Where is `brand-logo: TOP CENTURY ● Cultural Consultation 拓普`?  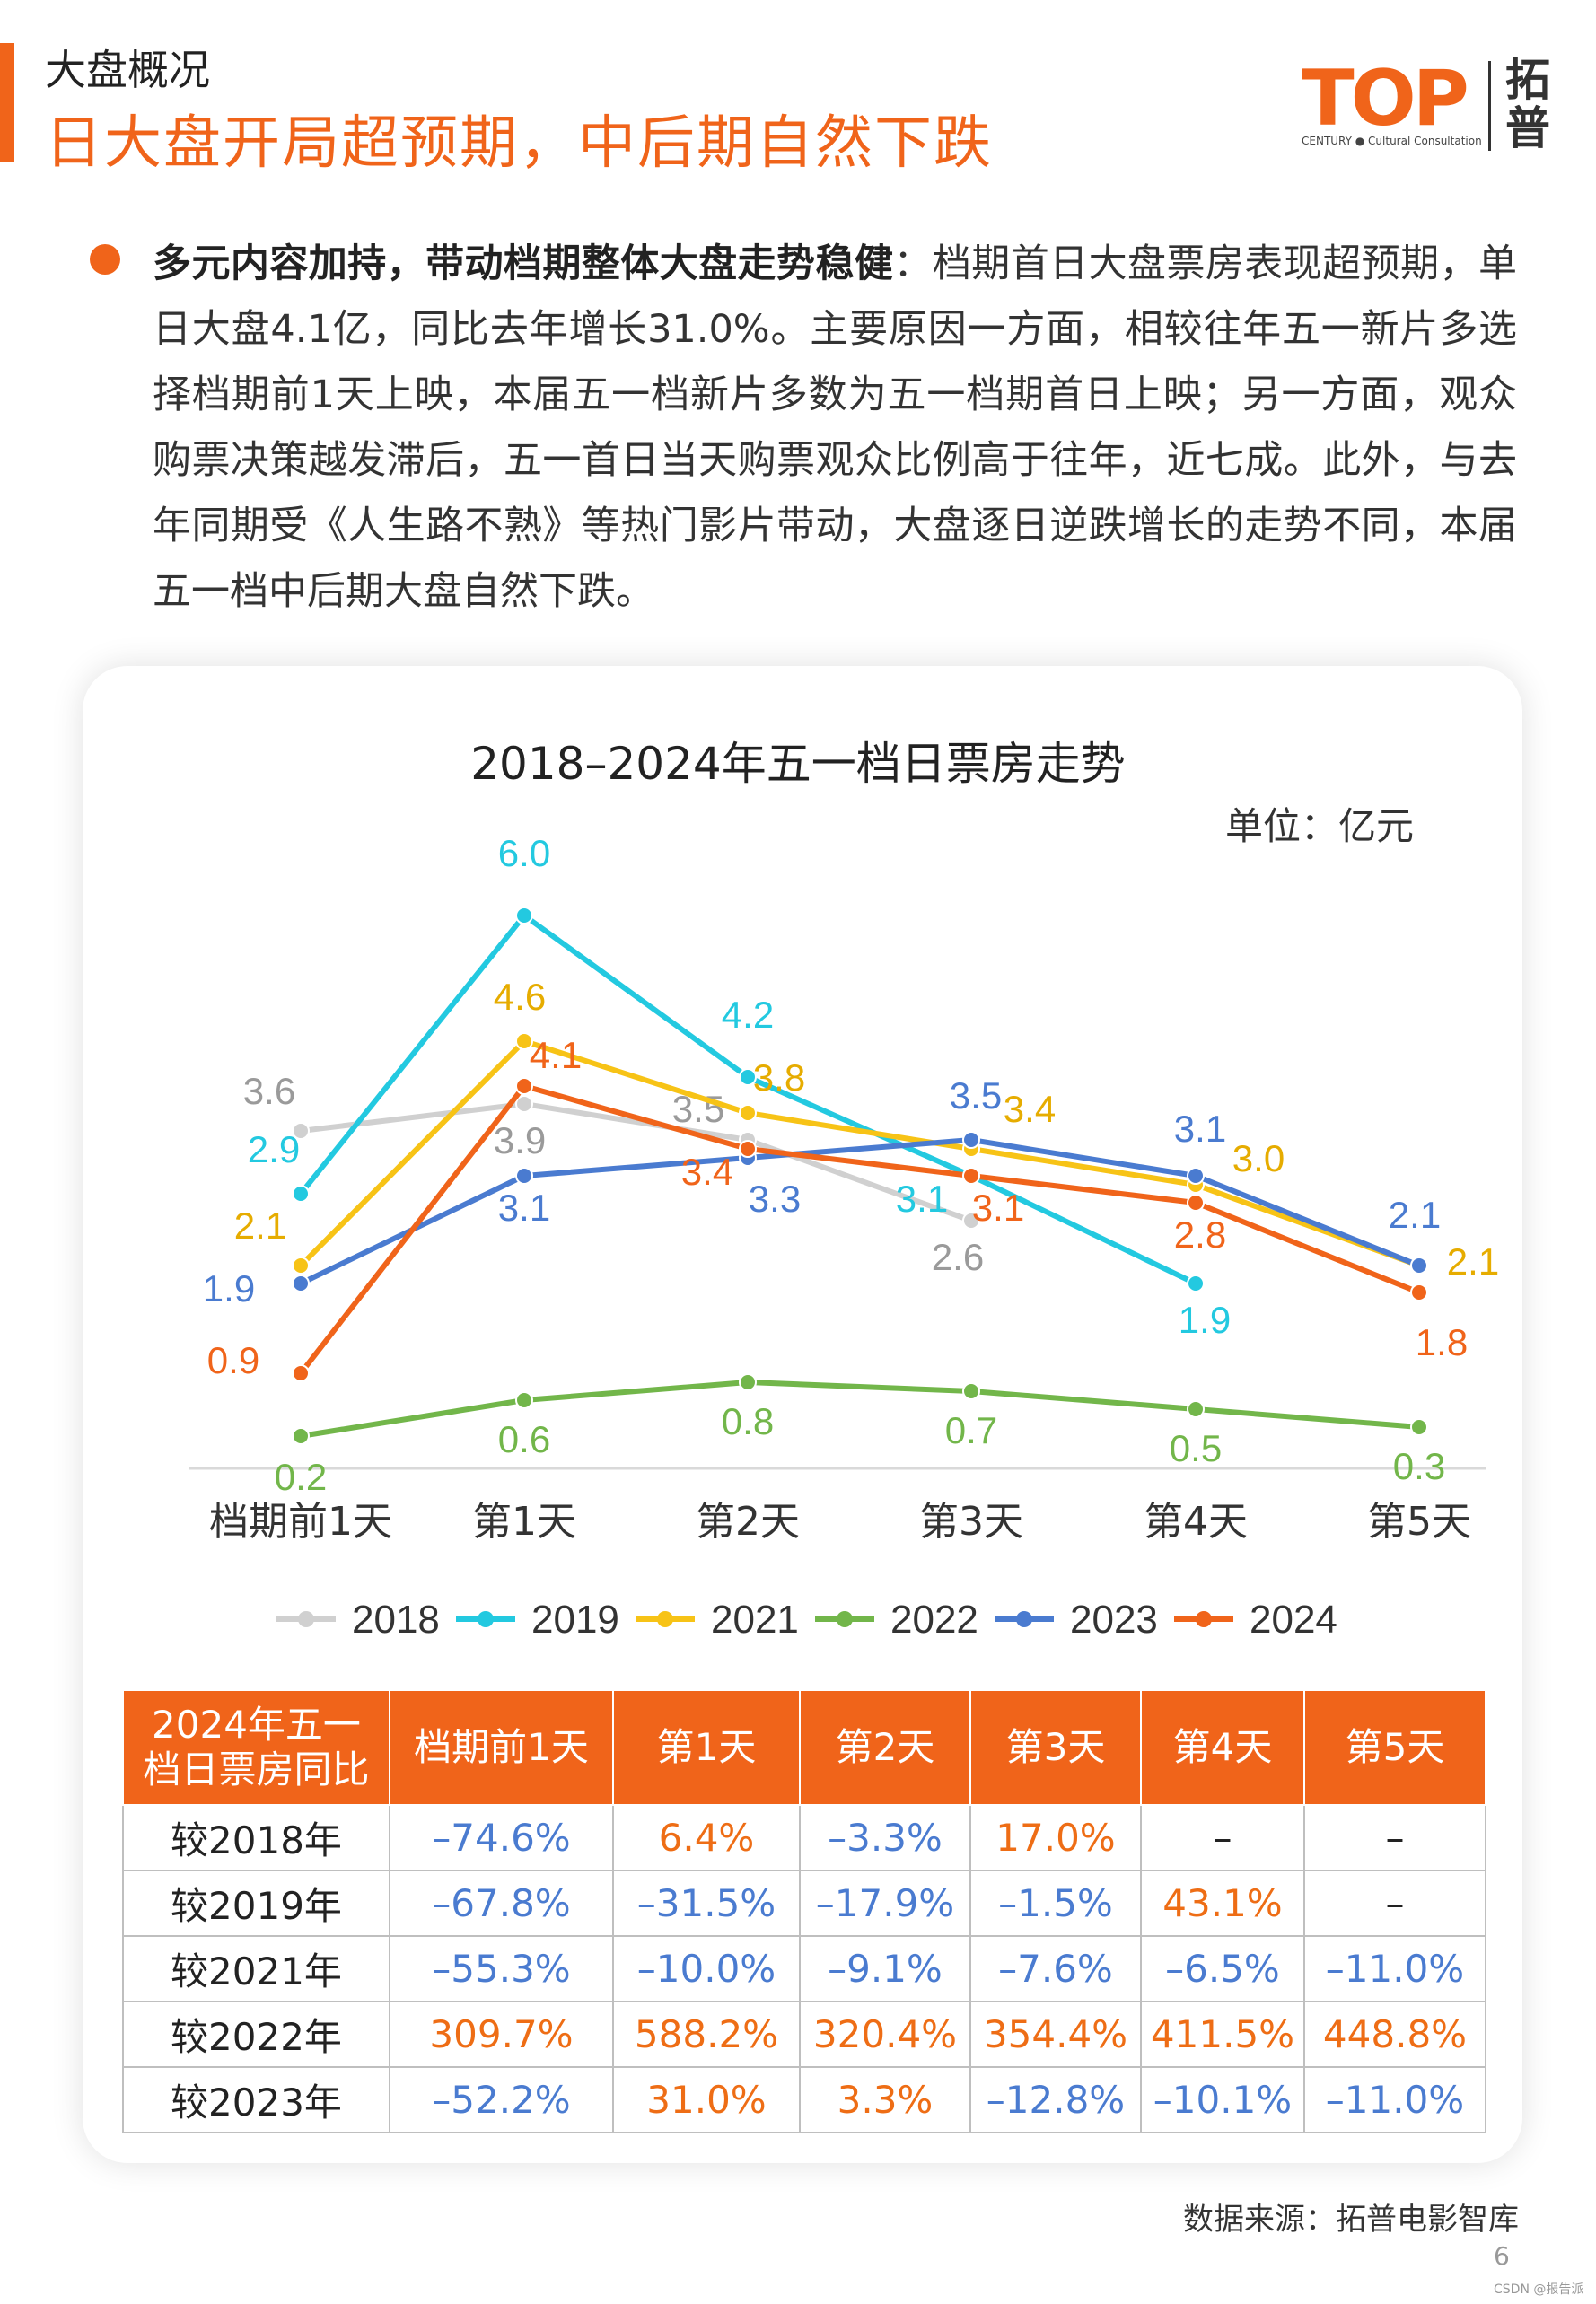 brand-logo: TOP CENTURY ● Cultural Consultation 拓普 is located at coordinates (1427, 103).